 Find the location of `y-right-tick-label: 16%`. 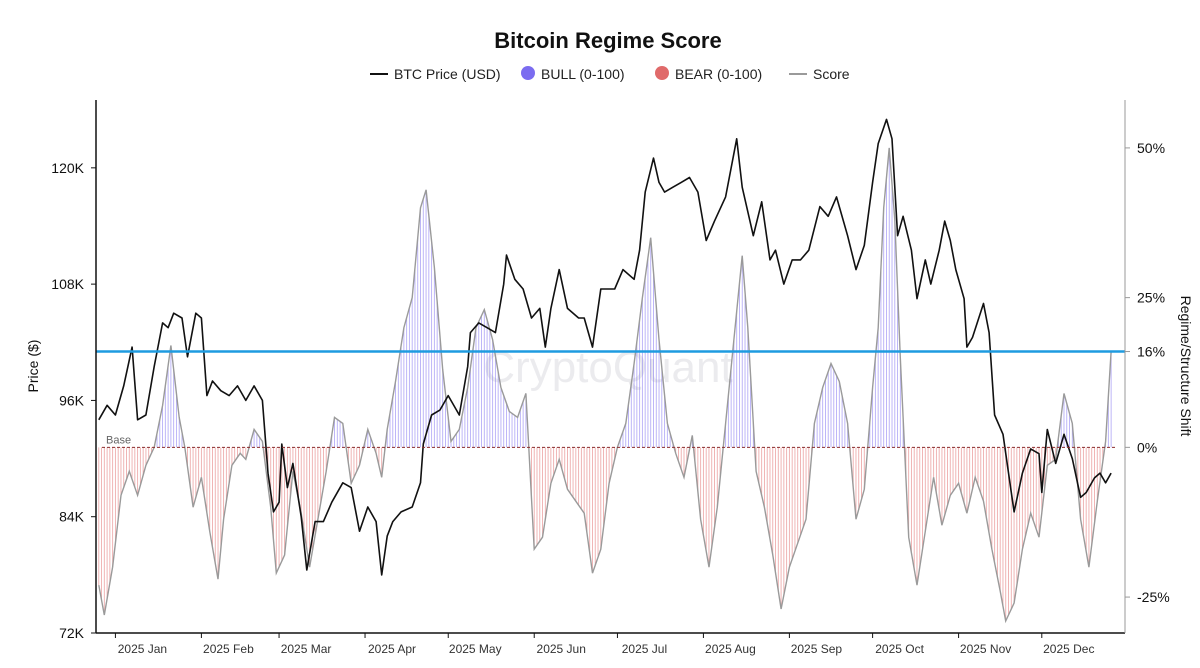

y-right-tick-label: 16% is located at coordinates (1151, 352).